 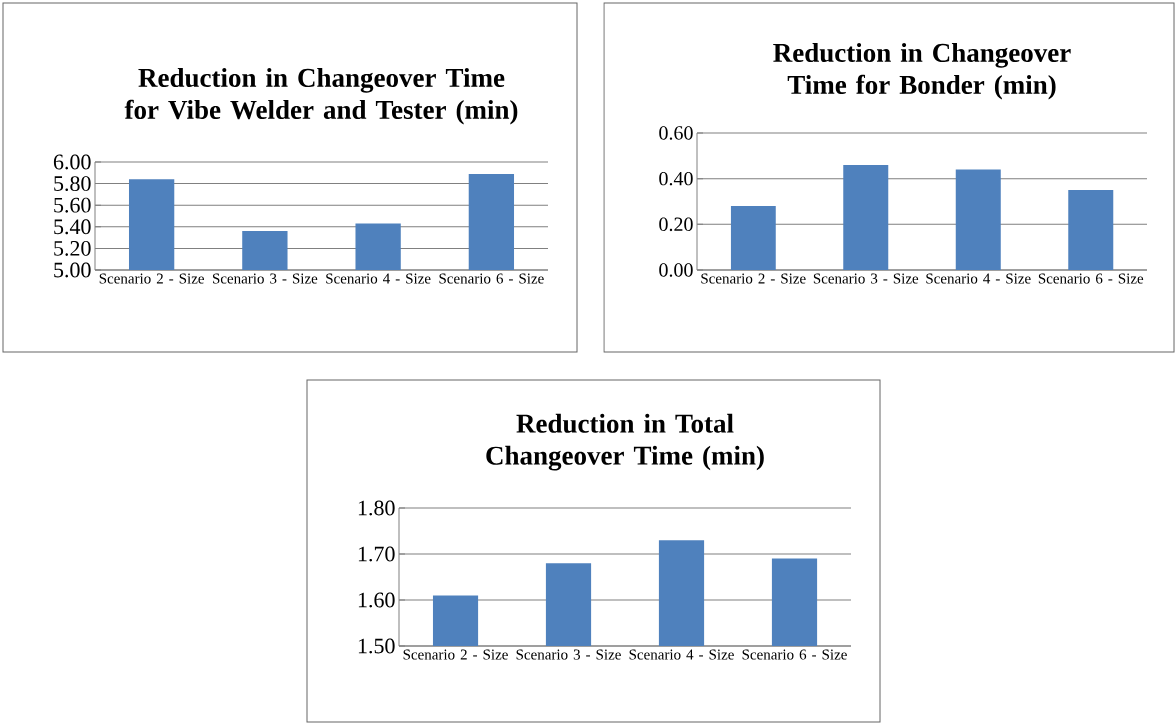 I want to click on chart-title: Reduction in Changeover Time for Vibe Welder and Tester (min), so click(x=321, y=96).